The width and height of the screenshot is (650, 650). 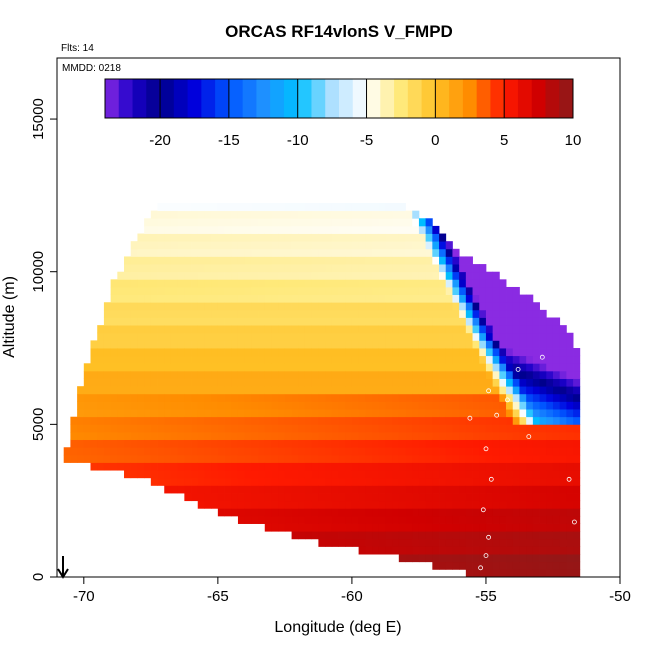 What do you see at coordinates (139, 98) in the screenshot?
I see `colorbar-swatch` at bounding box center [139, 98].